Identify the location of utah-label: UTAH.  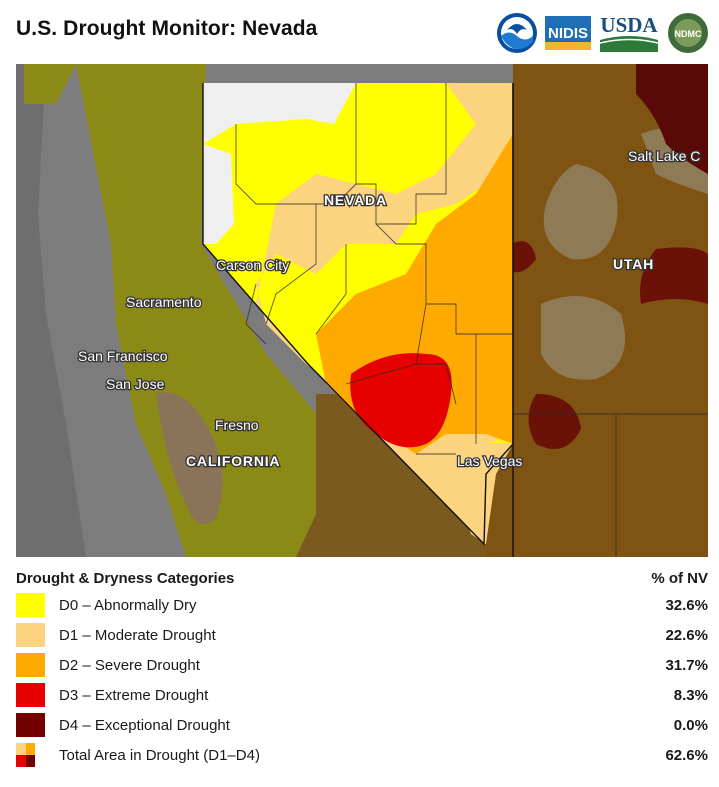
(633, 264).